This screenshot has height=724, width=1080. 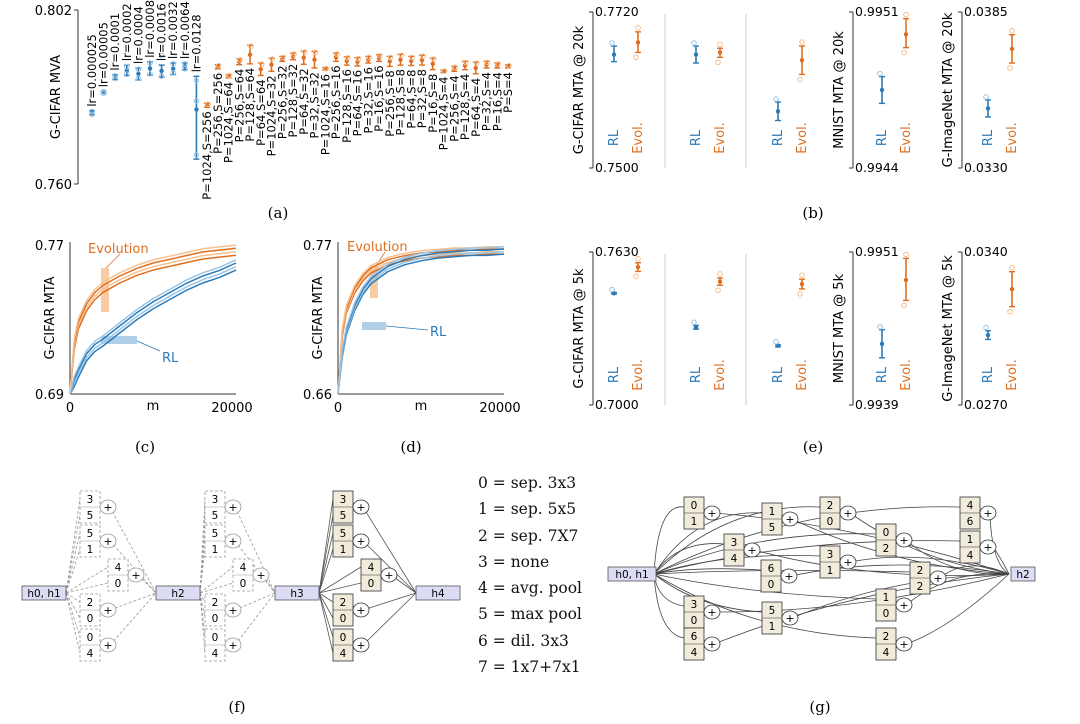 I want to click on panel-a-rl-7-mean-point, so click(x=173, y=69).